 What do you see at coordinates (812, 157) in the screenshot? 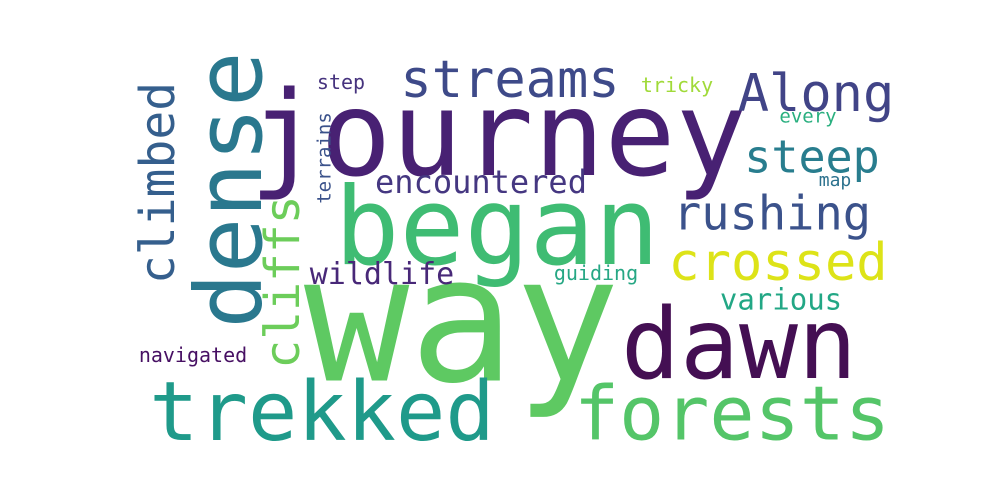
I see `word-steep: steep` at bounding box center [812, 157].